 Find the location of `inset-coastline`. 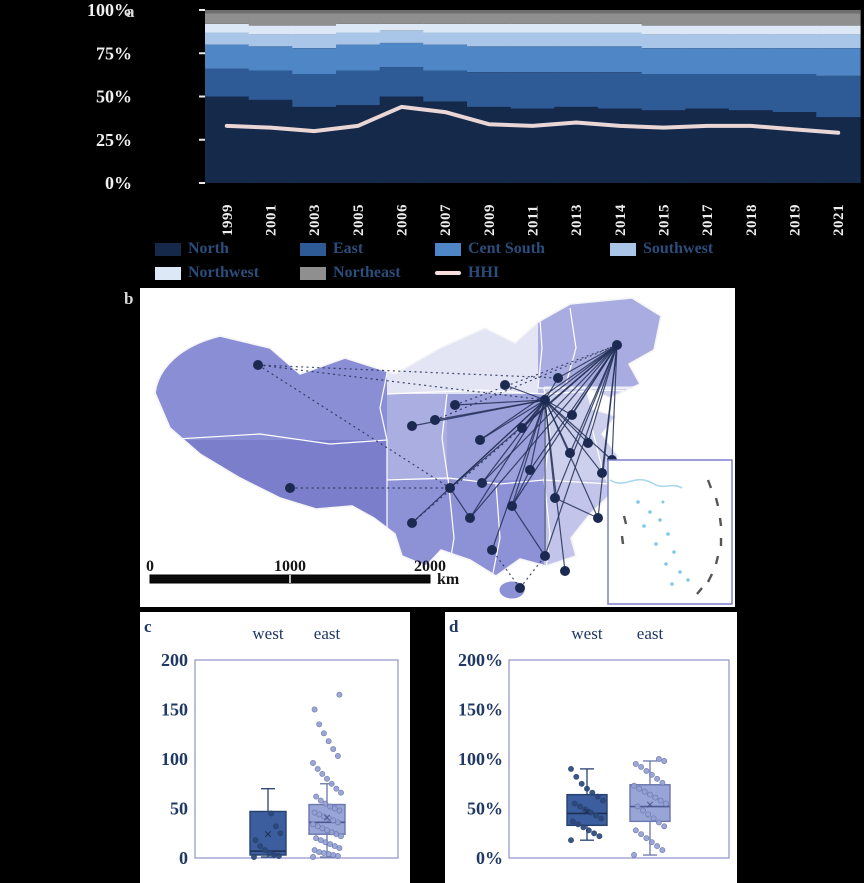

inset-coastline is located at coordinates (646, 483).